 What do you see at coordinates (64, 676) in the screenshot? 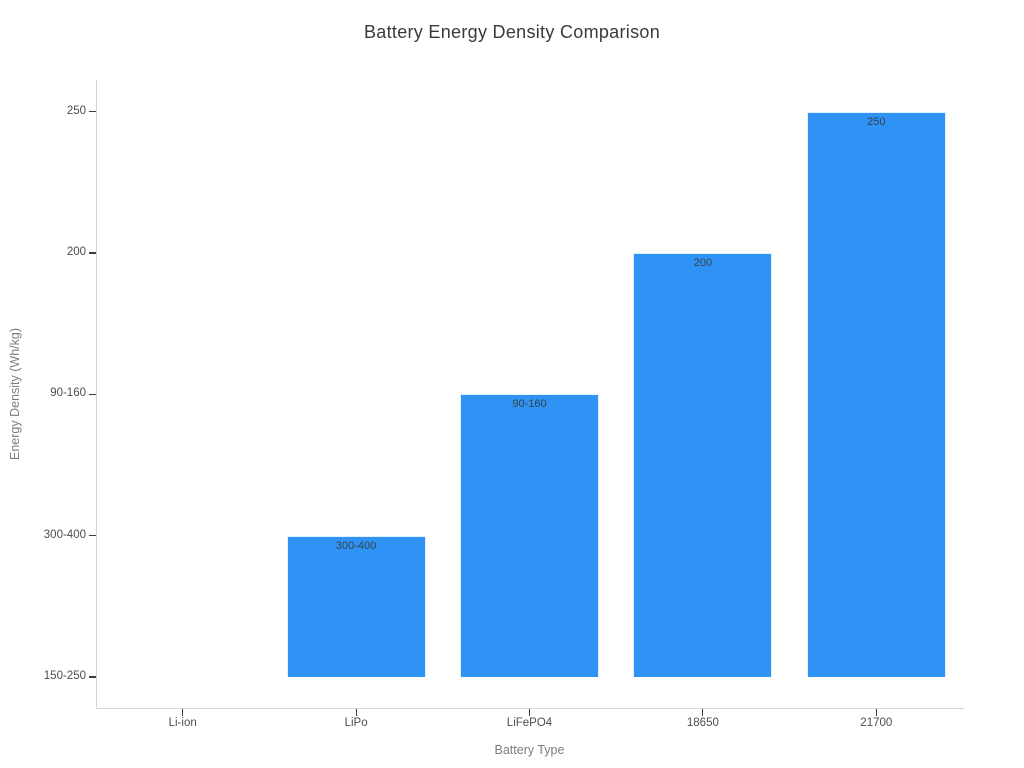
I see `y-tick-label: 150-250` at bounding box center [64, 676].